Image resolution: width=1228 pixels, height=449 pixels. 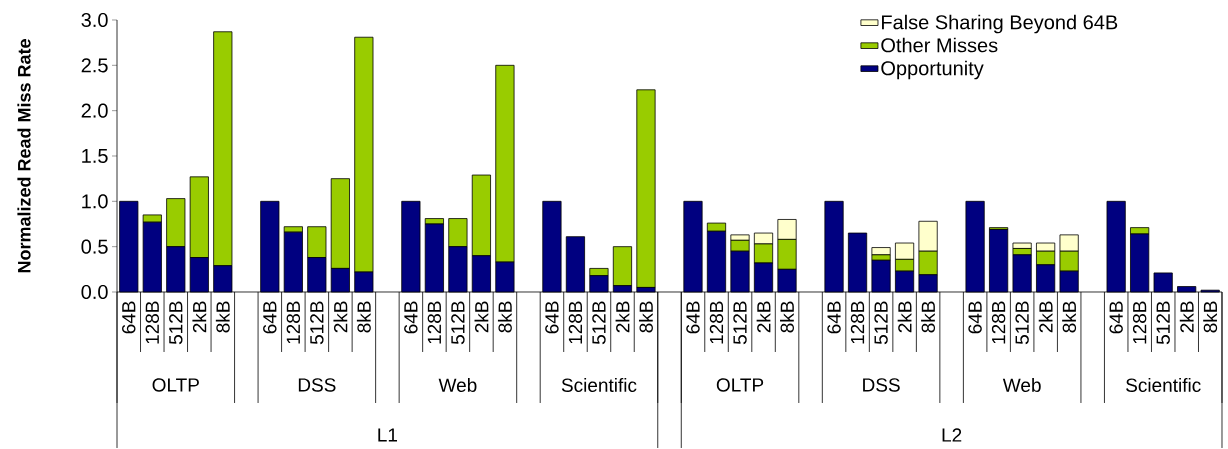 What do you see at coordinates (94, 246) in the screenshot?
I see `y-tick-label: 0.5` at bounding box center [94, 246].